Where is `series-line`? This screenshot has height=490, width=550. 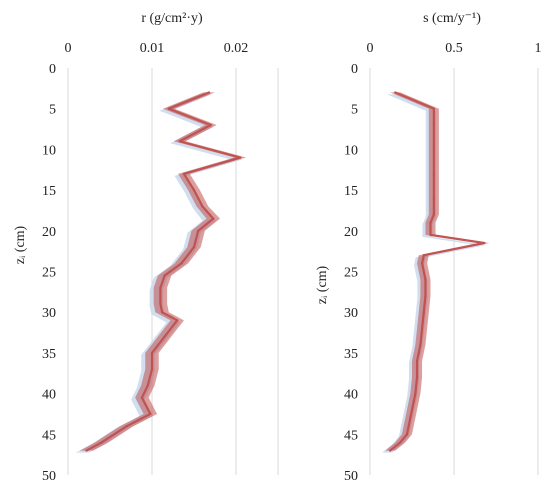
series-line is located at coordinates (437, 271).